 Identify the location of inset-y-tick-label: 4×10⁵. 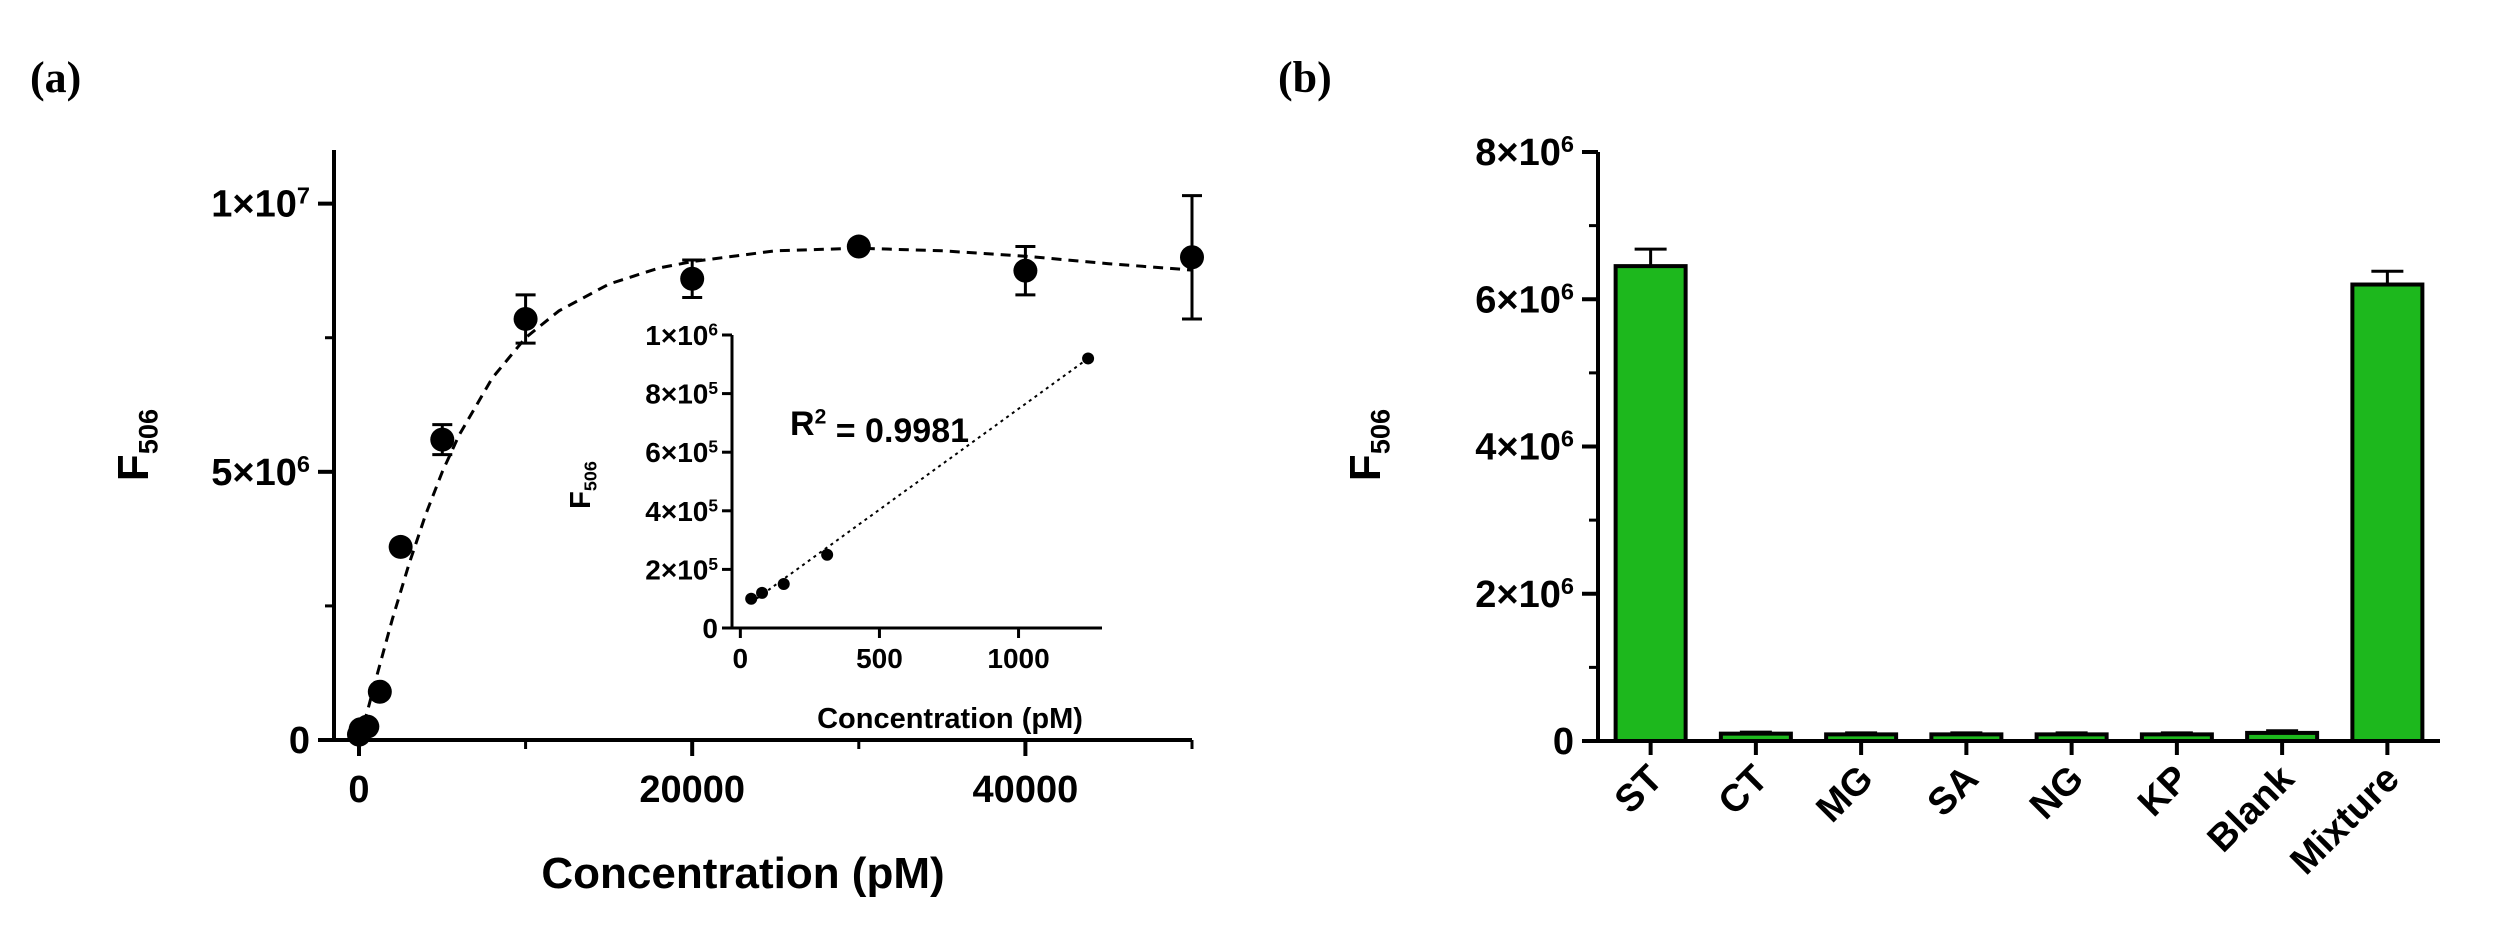
(681, 511).